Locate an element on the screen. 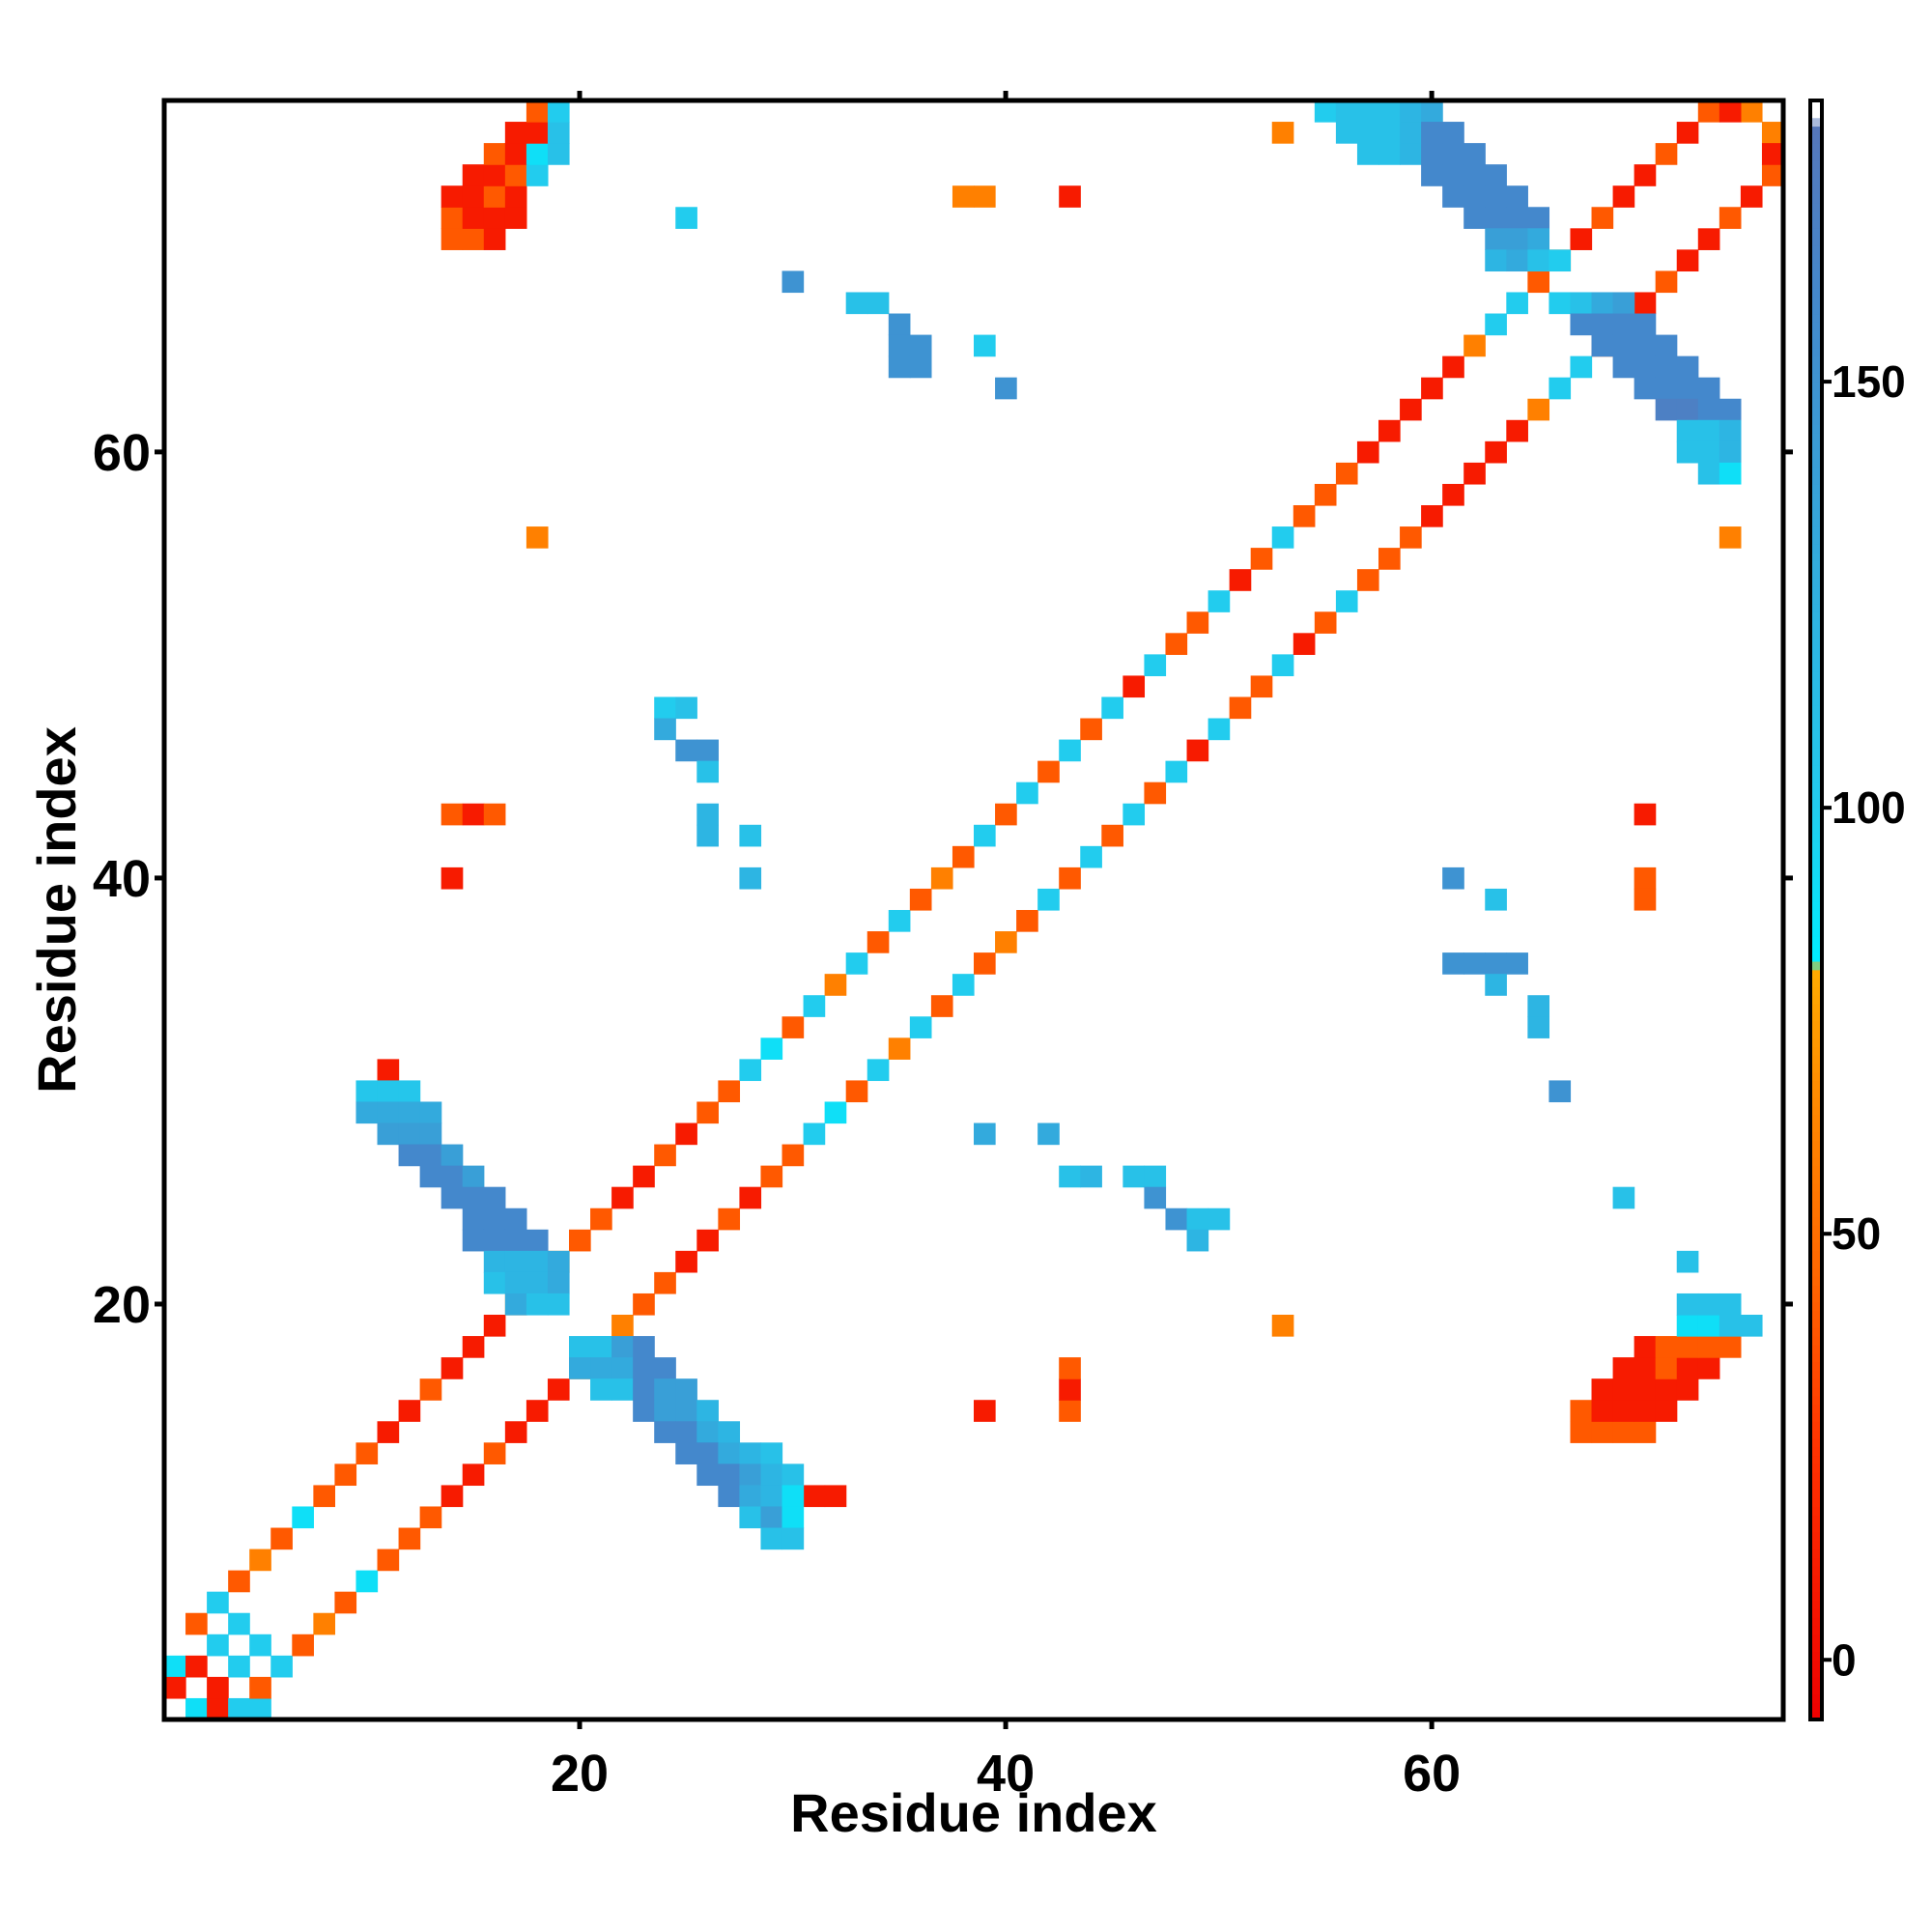 This screenshot has width=1932, height=1932. colorbar-tick-label: 150 is located at coordinates (1869, 381).